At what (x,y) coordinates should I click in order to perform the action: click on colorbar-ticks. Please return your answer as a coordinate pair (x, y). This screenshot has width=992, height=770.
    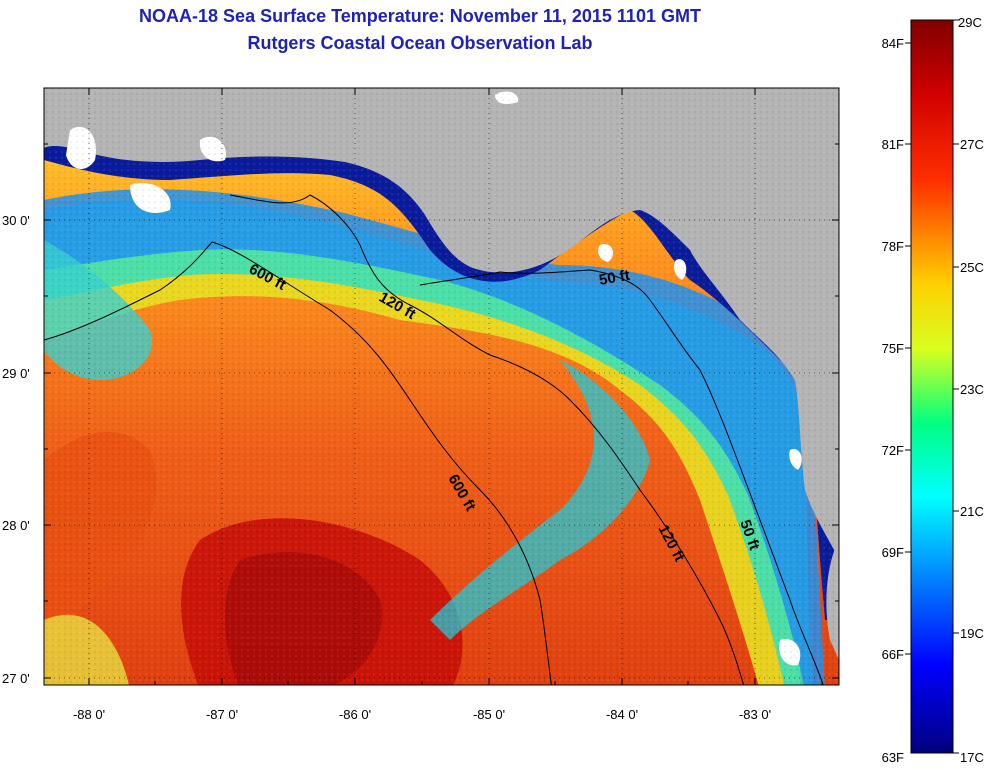
    Looking at the image, I should click on (932, 386).